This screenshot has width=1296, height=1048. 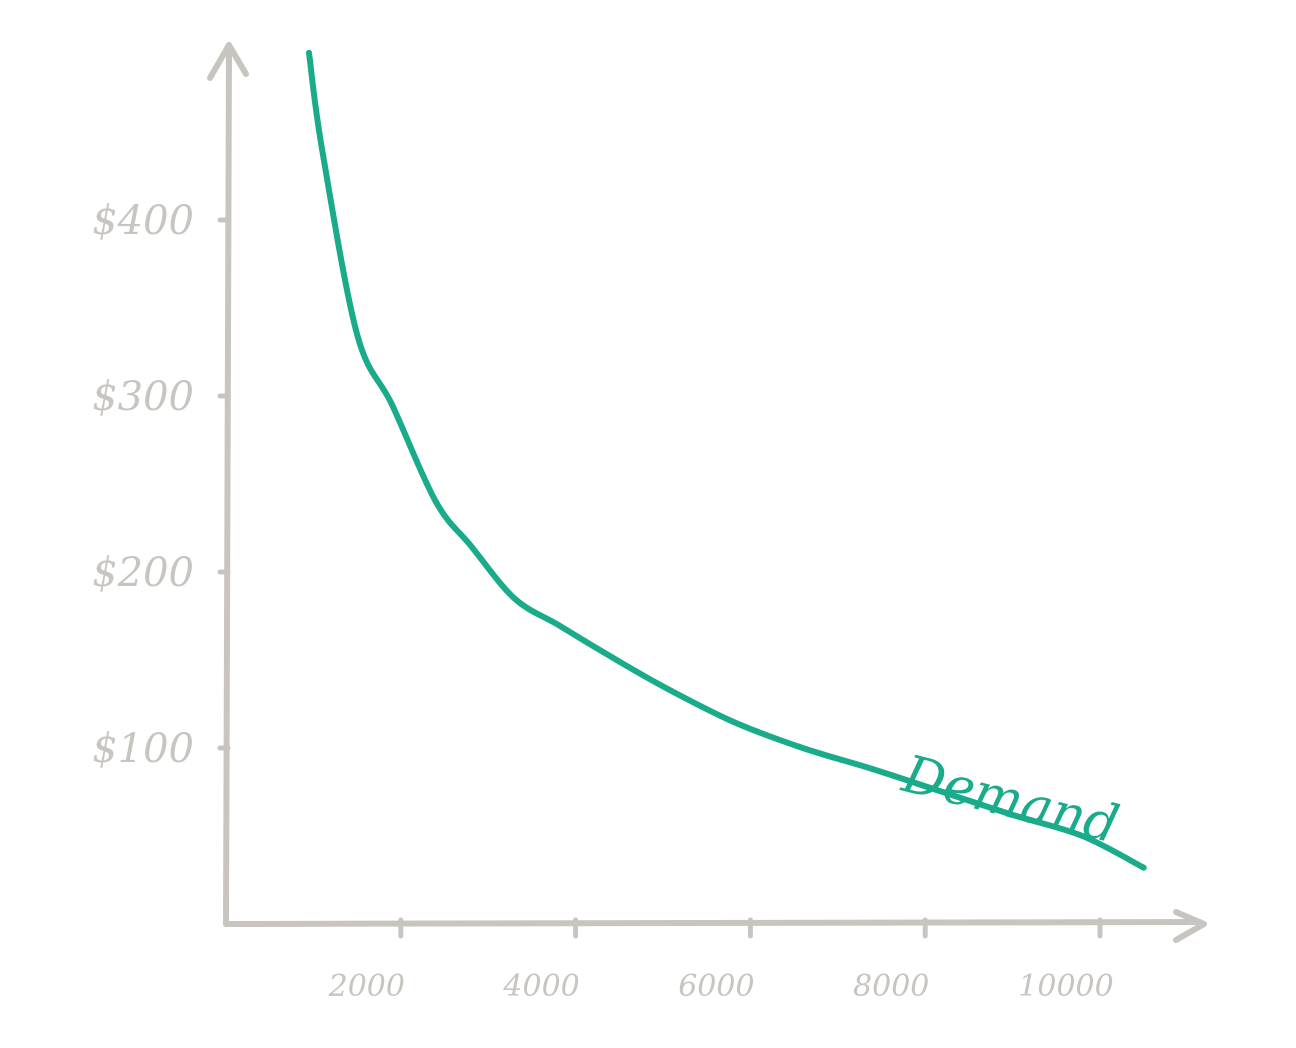 What do you see at coordinates (366, 986) in the screenshot?
I see `x-tick-label-2000: 2000` at bounding box center [366, 986].